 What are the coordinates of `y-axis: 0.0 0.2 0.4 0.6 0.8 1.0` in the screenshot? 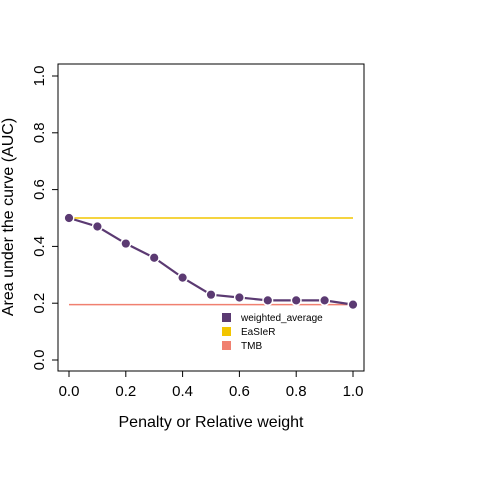 It's located at (45, 218).